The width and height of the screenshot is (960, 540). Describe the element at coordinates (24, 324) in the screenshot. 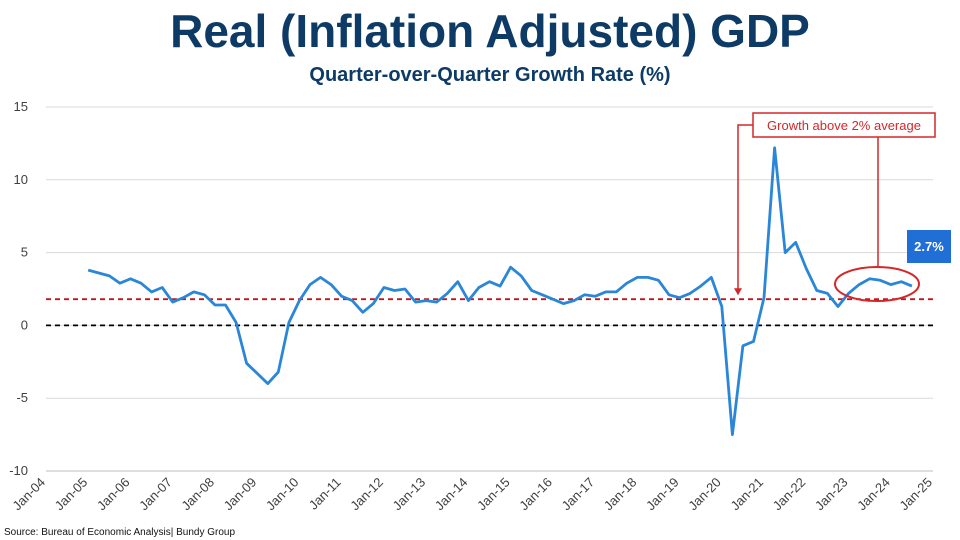

I see `y-tick-label: 0` at that location.